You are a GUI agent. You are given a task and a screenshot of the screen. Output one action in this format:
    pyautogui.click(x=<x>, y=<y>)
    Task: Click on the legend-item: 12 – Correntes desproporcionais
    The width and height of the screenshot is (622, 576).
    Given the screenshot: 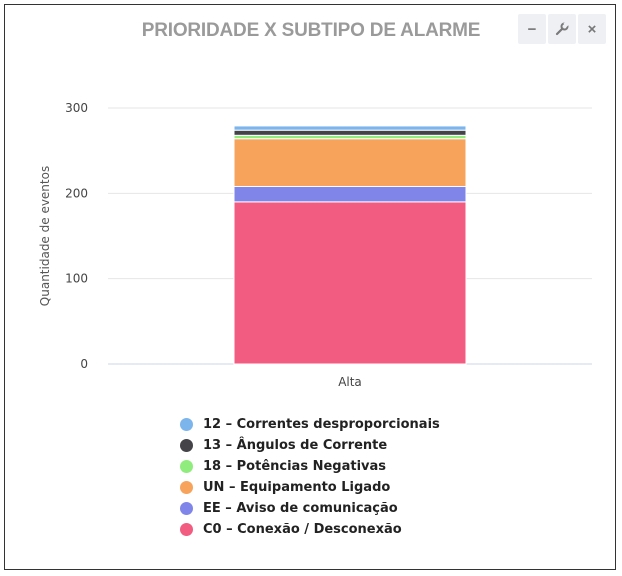 What is the action you would take?
    pyautogui.click(x=310, y=424)
    